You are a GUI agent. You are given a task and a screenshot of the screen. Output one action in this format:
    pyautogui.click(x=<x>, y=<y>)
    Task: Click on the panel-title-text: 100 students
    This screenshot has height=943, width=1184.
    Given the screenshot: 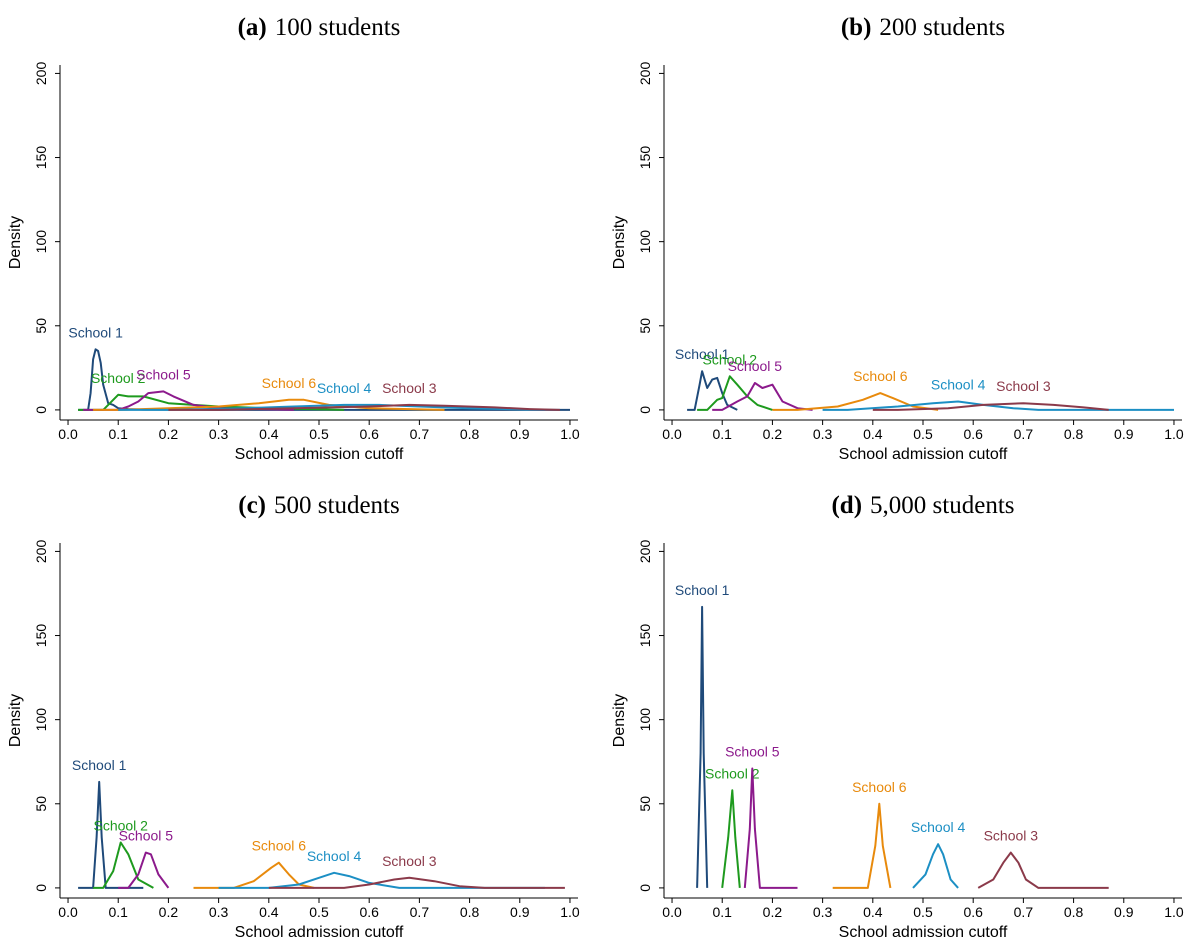 What is the action you would take?
    pyautogui.click(x=338, y=27)
    